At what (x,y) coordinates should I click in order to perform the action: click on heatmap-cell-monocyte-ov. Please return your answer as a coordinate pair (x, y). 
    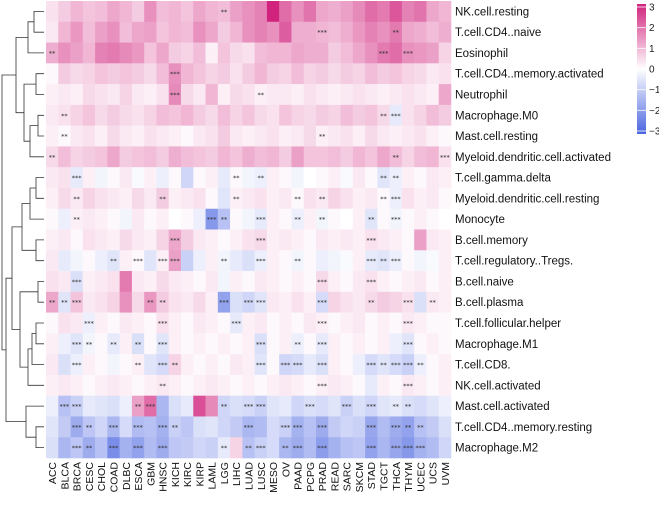
    Looking at the image, I should click on (285, 219).